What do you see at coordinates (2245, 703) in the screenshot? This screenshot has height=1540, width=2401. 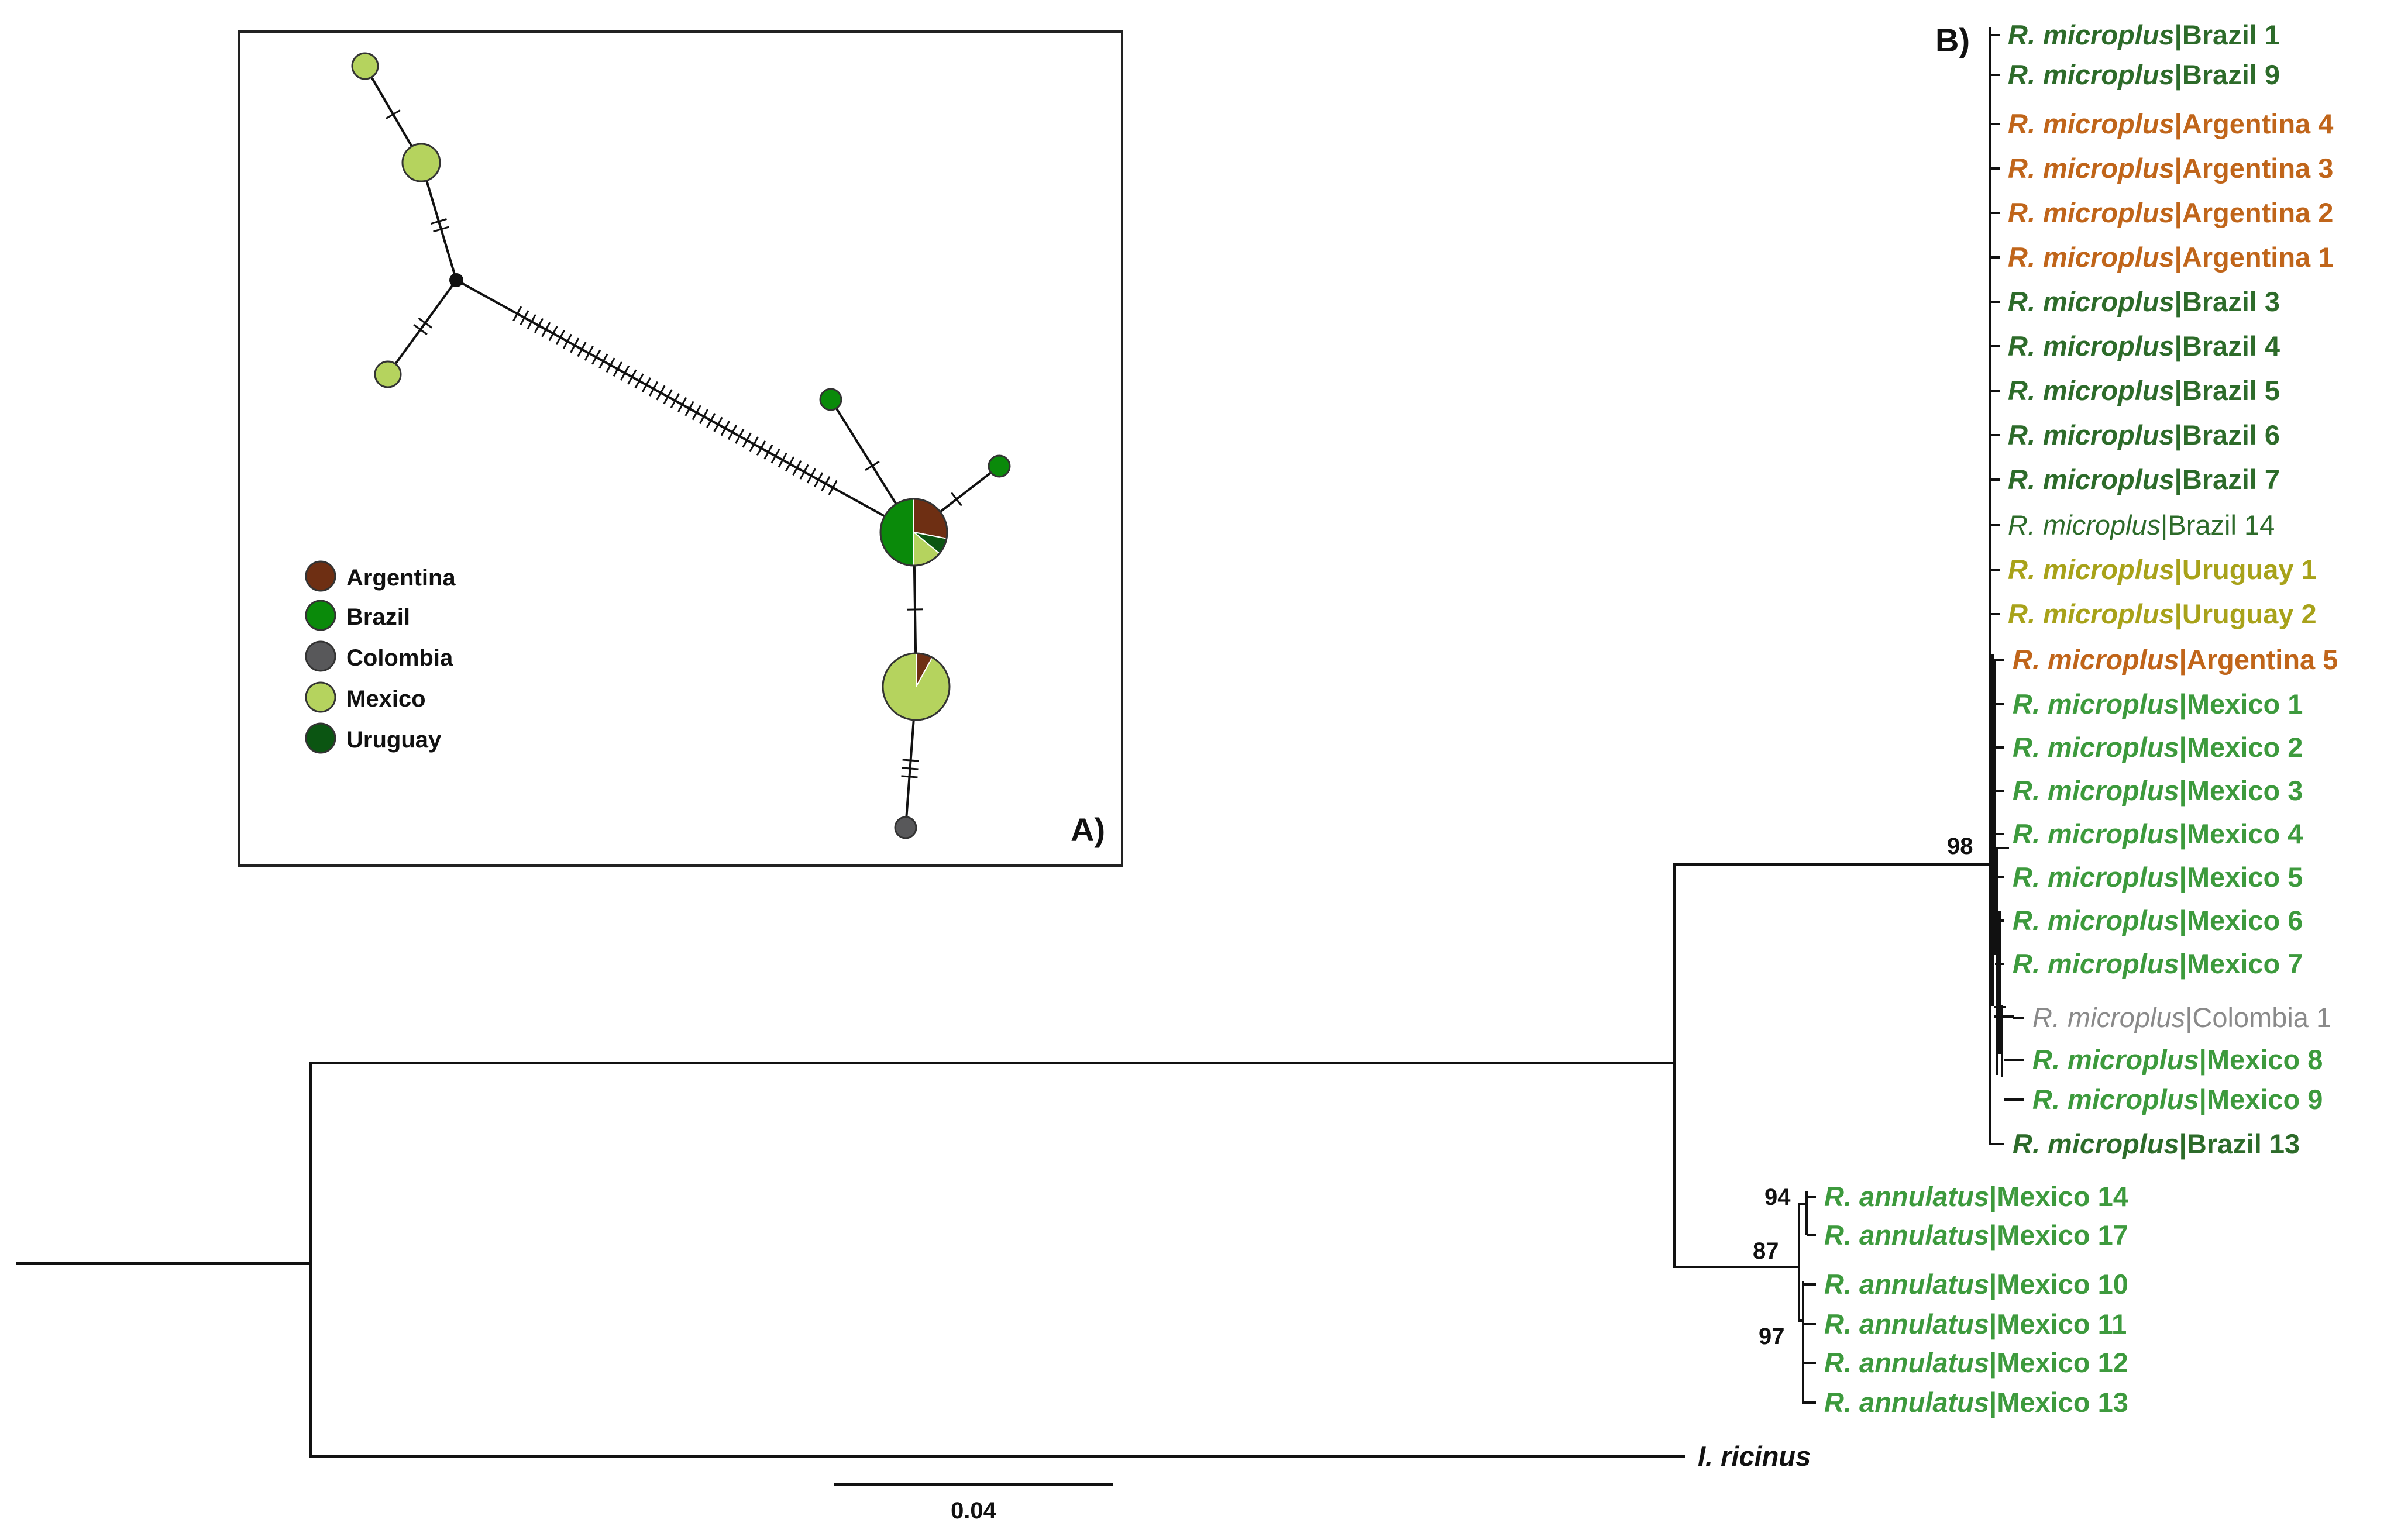 I see `taxon-locality: Mexico 1` at bounding box center [2245, 703].